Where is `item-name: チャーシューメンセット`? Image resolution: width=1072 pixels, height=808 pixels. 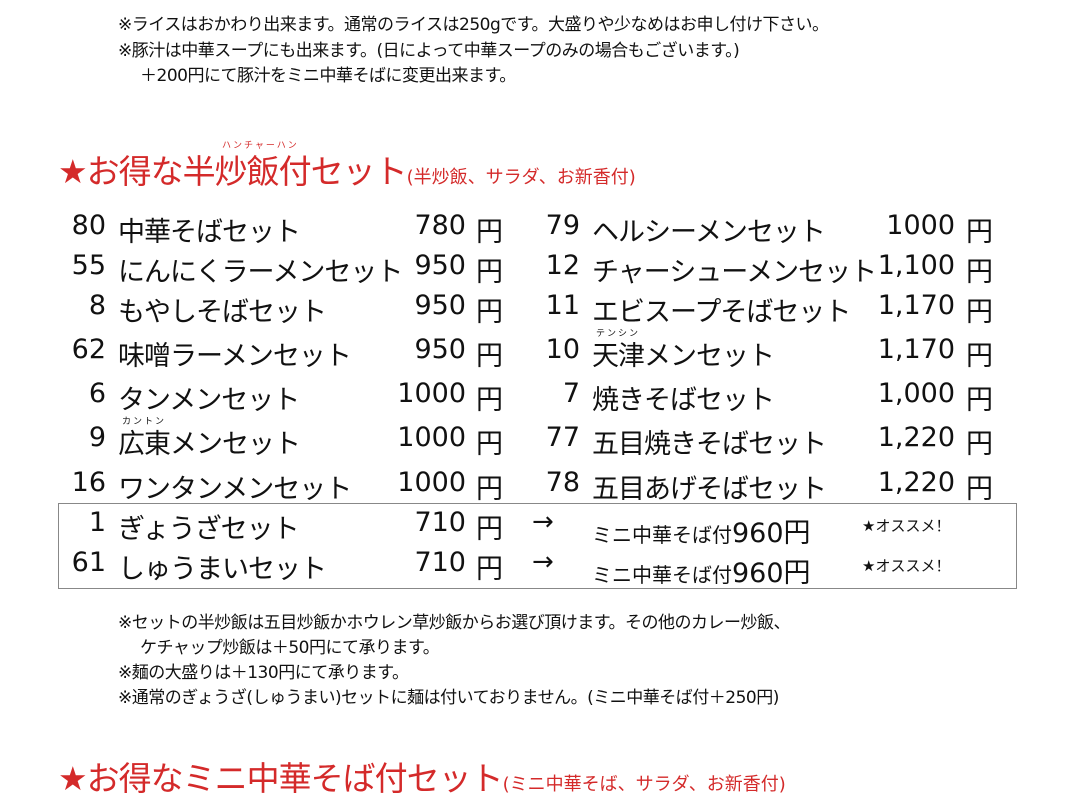
item-name: チャーシューメンセット is located at coordinates (734, 272).